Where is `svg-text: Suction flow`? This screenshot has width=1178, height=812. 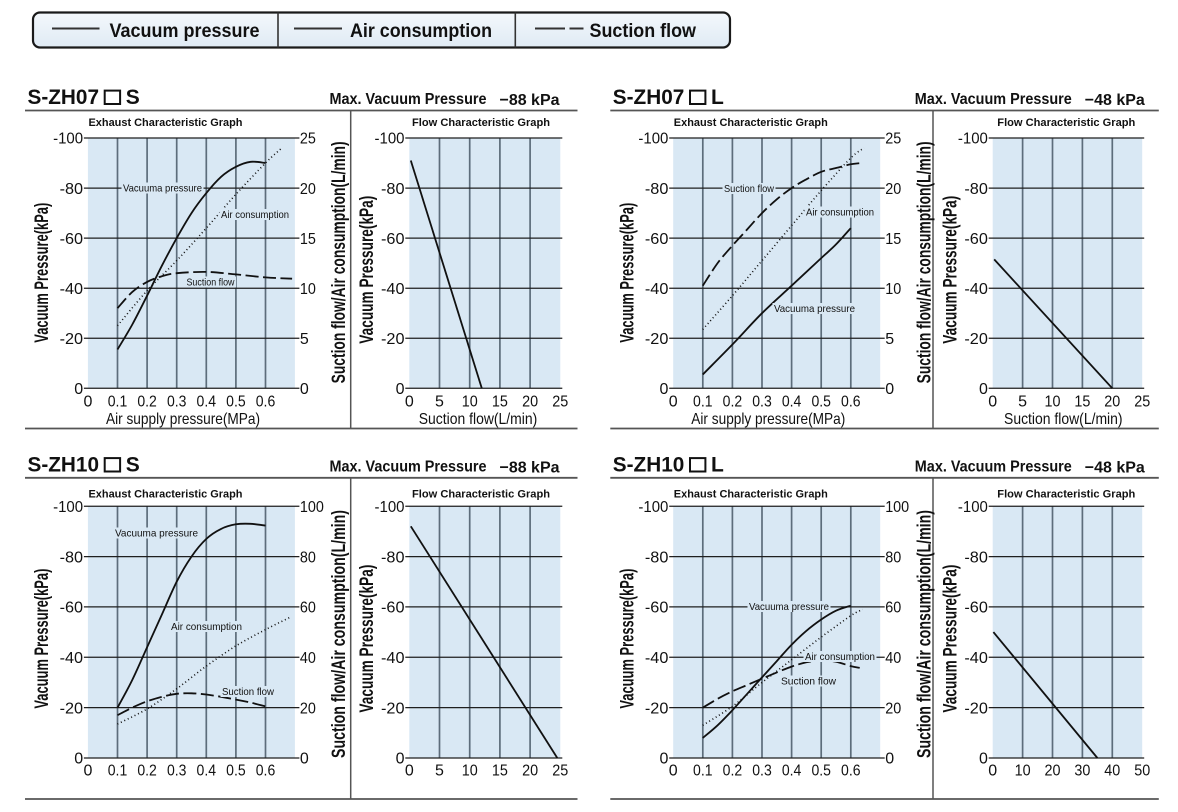
svg-text: Suction flow is located at coordinates (211, 283).